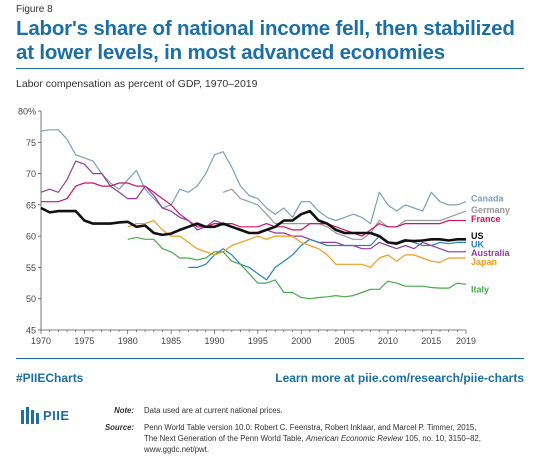  I want to click on x-tick-label: 2005, so click(345, 341).